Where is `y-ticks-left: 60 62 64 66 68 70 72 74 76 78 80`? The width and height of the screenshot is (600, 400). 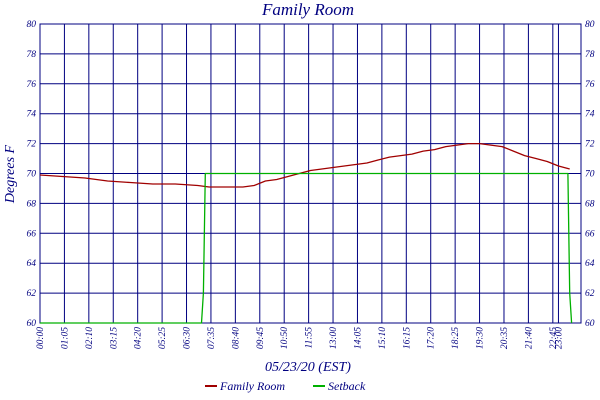 y-ticks-left: 60 62 64 66 68 70 72 74 76 78 80 is located at coordinates (32, 174).